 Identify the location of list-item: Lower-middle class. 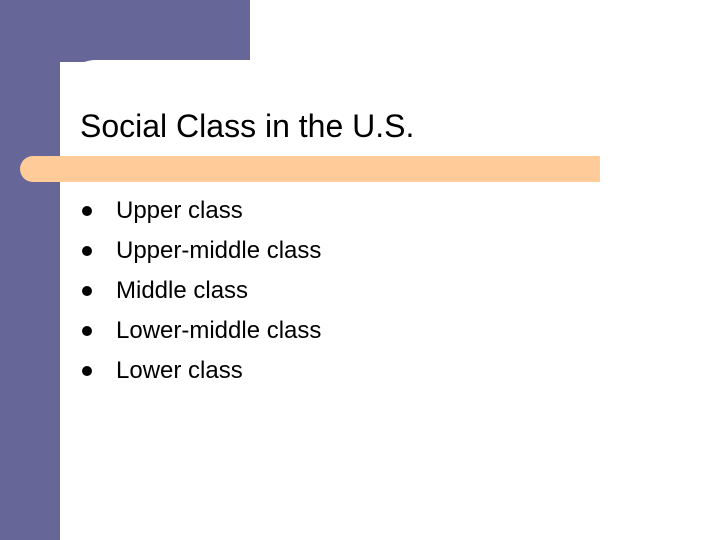
(199, 331).